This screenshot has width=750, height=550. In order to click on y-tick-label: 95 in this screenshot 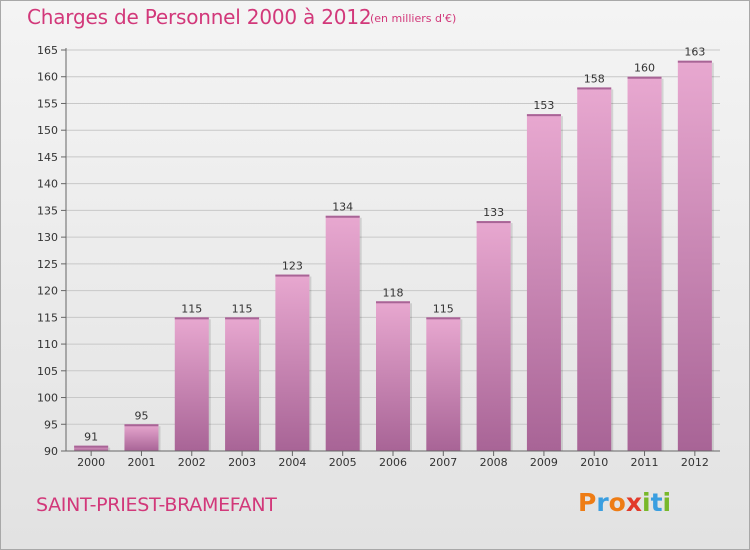, I will do `click(51, 424)`.